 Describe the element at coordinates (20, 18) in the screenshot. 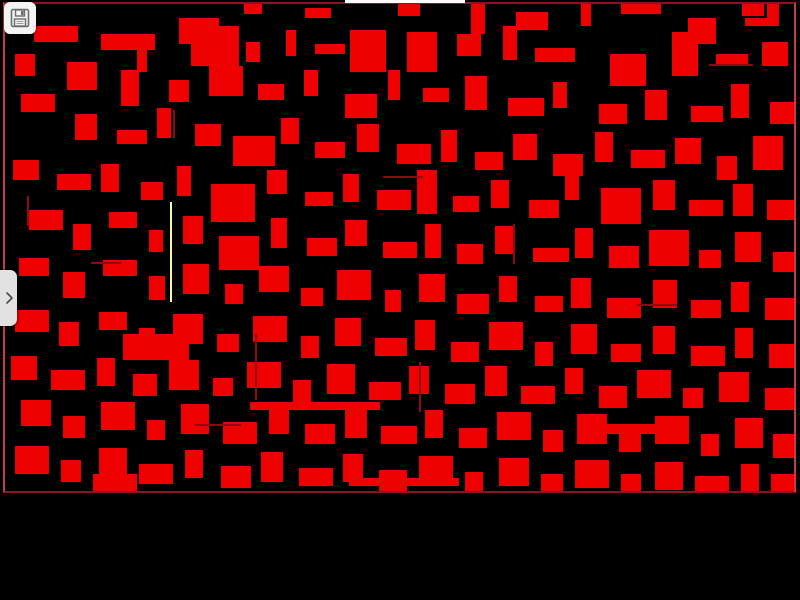

I see `save-button` at that location.